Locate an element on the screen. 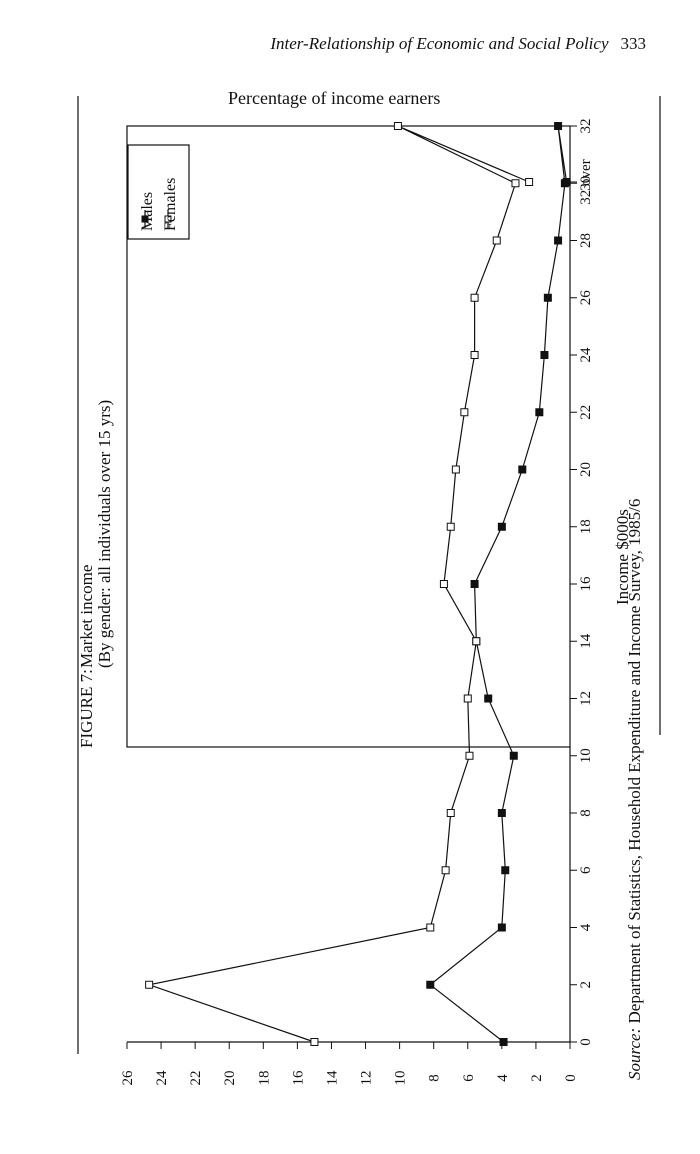 The height and width of the screenshot is (1154, 700). figure-title: Market income is located at coordinates (86, 616).